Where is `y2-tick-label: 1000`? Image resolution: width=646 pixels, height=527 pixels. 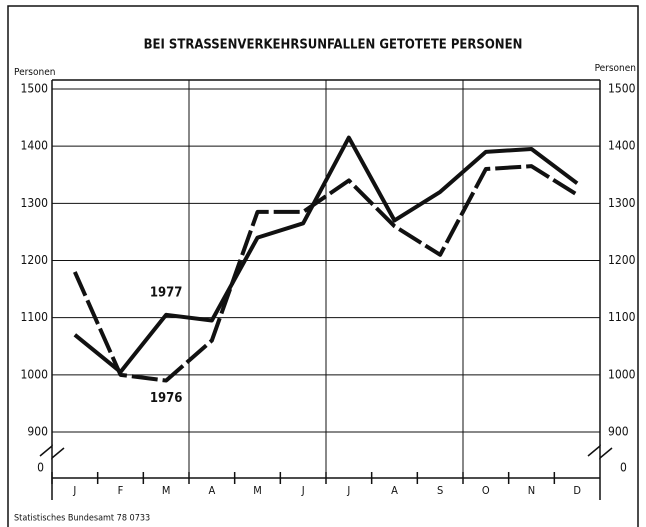
y2-tick-label: 1000 is located at coordinates (622, 374).